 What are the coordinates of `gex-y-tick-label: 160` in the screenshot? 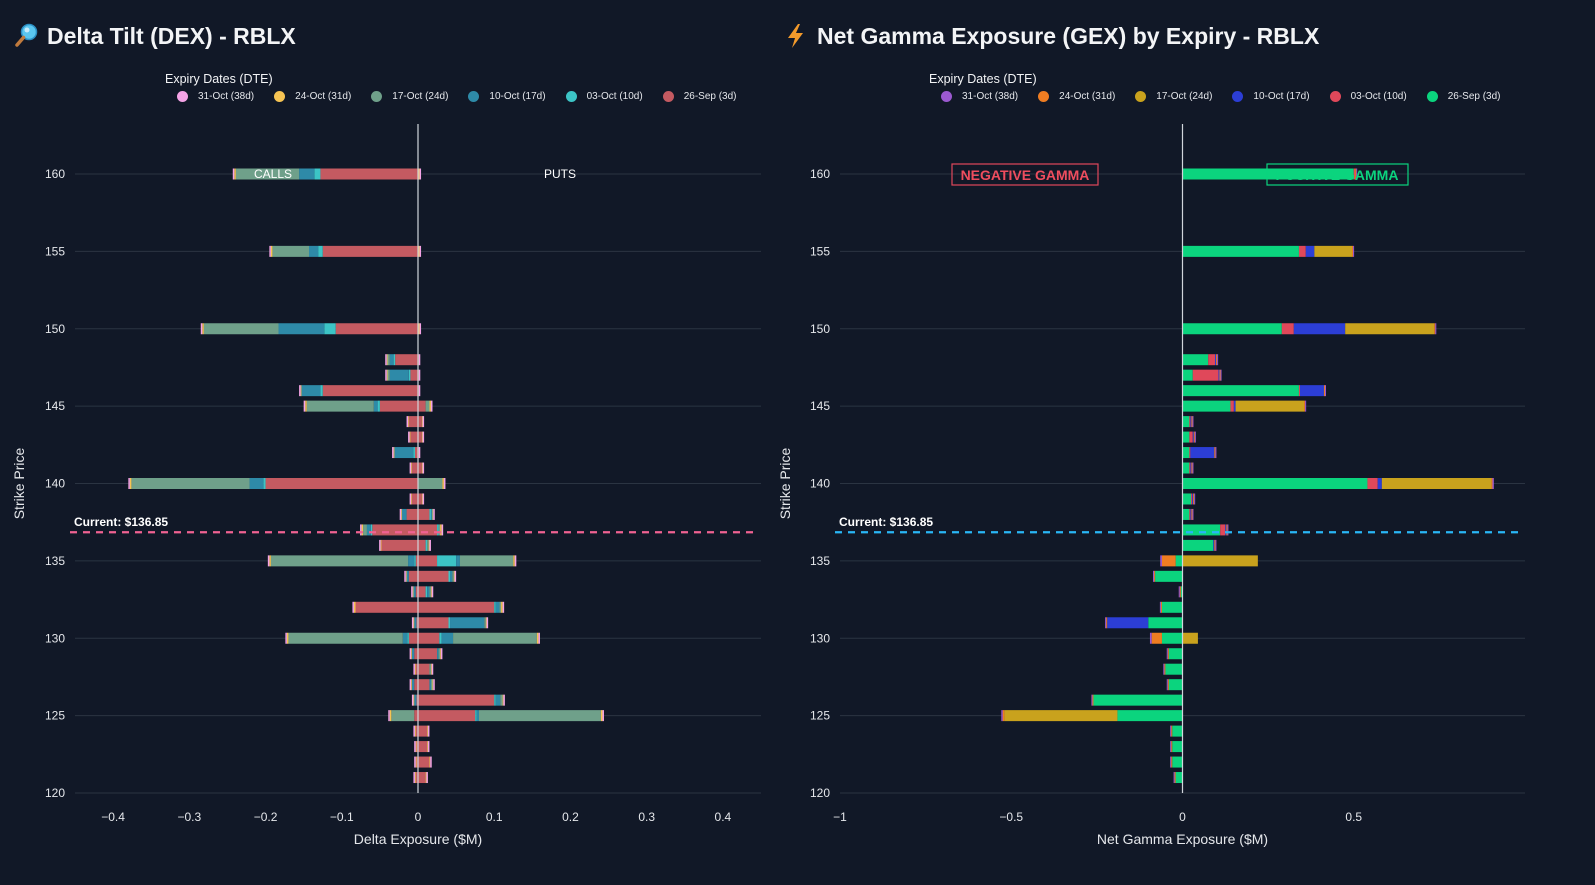 It's located at (820, 174).